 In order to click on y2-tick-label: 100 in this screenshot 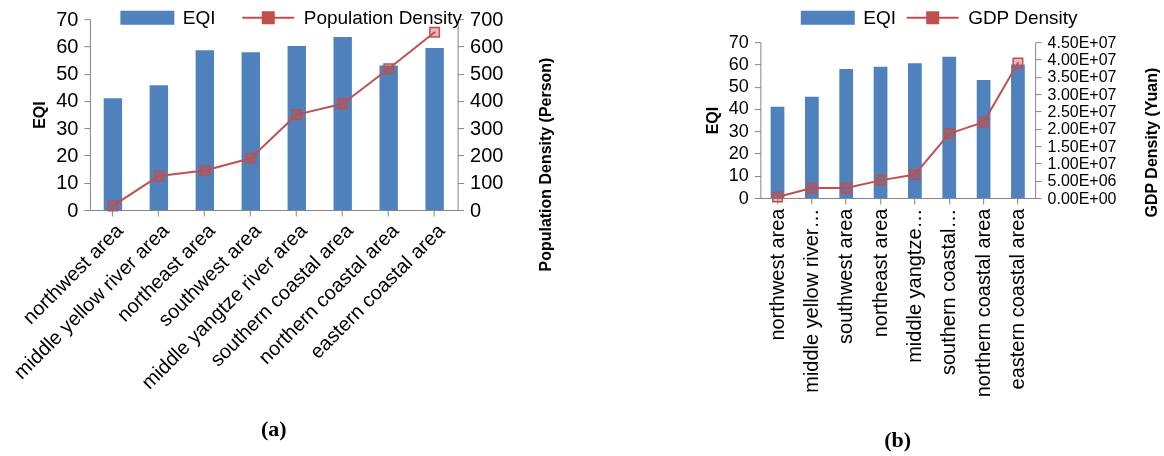, I will do `click(487, 182)`.